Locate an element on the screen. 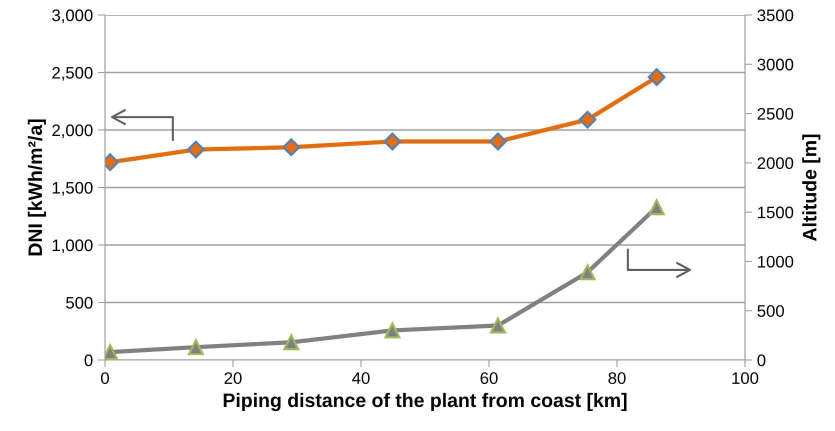 Image resolution: width=835 pixels, height=431 pixels. y-axis-title: DNI [kWh/m²/a] is located at coordinates (37, 187).